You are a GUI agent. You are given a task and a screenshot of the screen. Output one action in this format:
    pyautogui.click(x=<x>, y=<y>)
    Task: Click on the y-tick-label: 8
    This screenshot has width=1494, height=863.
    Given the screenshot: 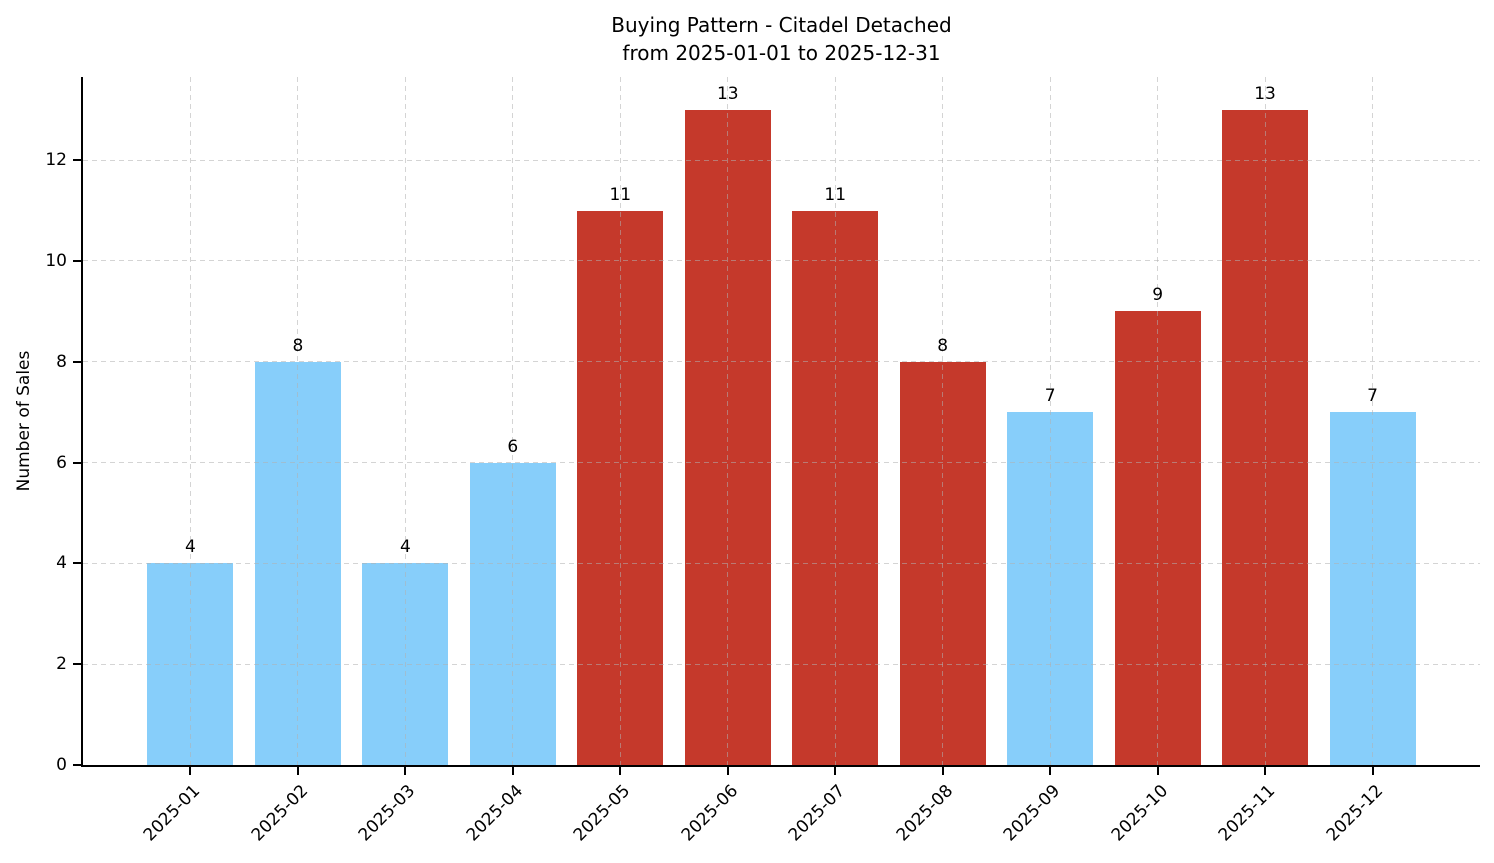 What is the action you would take?
    pyautogui.click(x=61, y=361)
    